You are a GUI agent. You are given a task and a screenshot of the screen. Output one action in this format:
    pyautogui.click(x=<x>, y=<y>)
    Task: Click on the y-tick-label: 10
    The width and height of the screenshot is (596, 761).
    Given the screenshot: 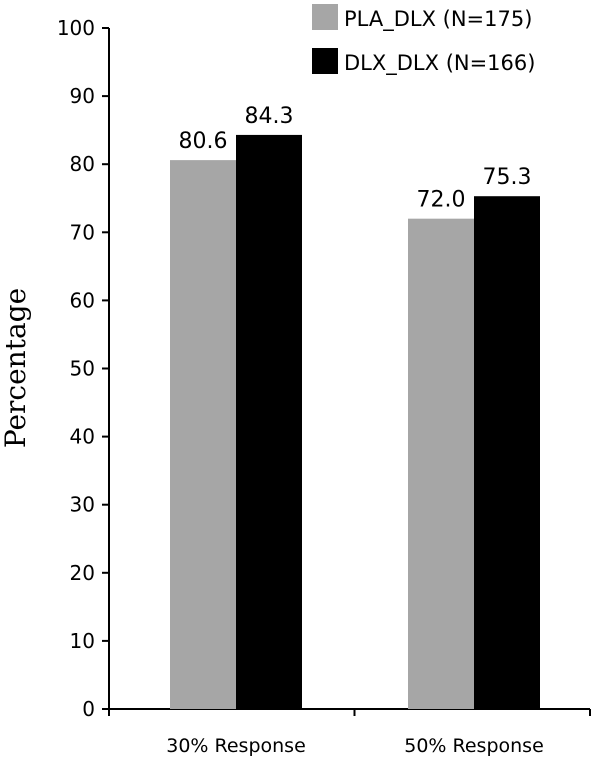 What is the action you would take?
    pyautogui.click(x=82, y=641)
    